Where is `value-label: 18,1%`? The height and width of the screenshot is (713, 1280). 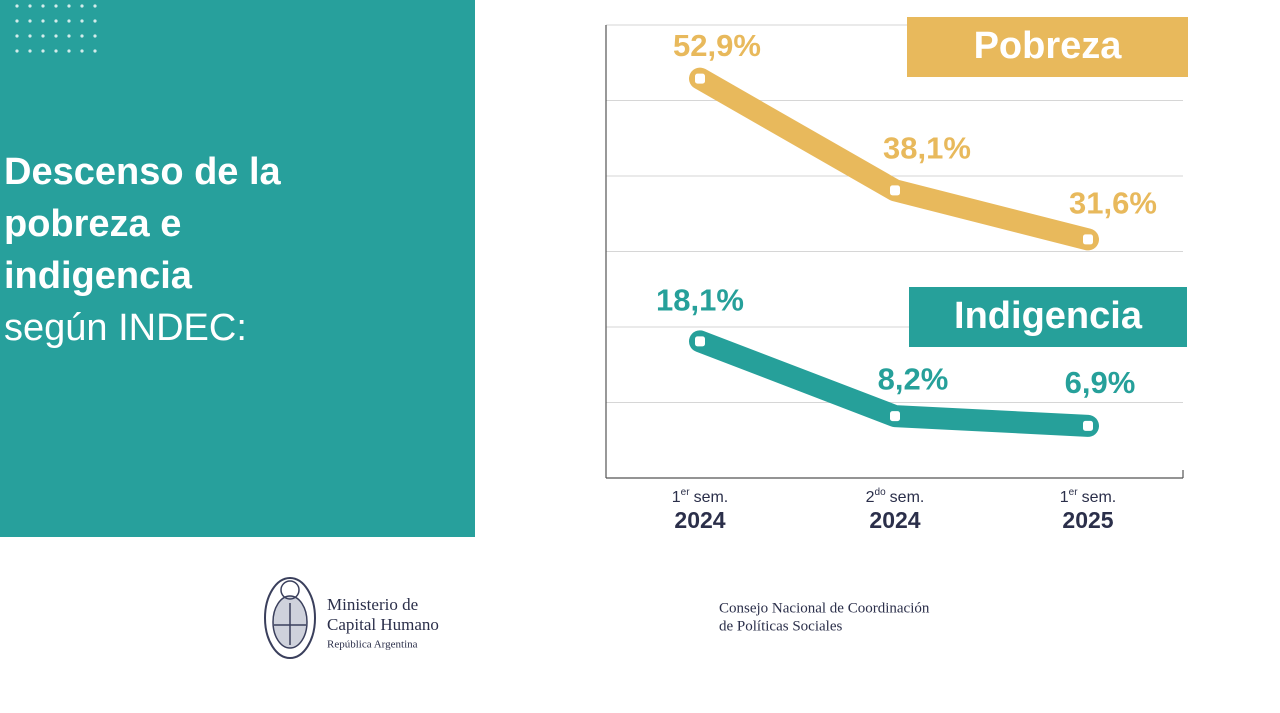 value-label: 18,1% is located at coordinates (700, 300).